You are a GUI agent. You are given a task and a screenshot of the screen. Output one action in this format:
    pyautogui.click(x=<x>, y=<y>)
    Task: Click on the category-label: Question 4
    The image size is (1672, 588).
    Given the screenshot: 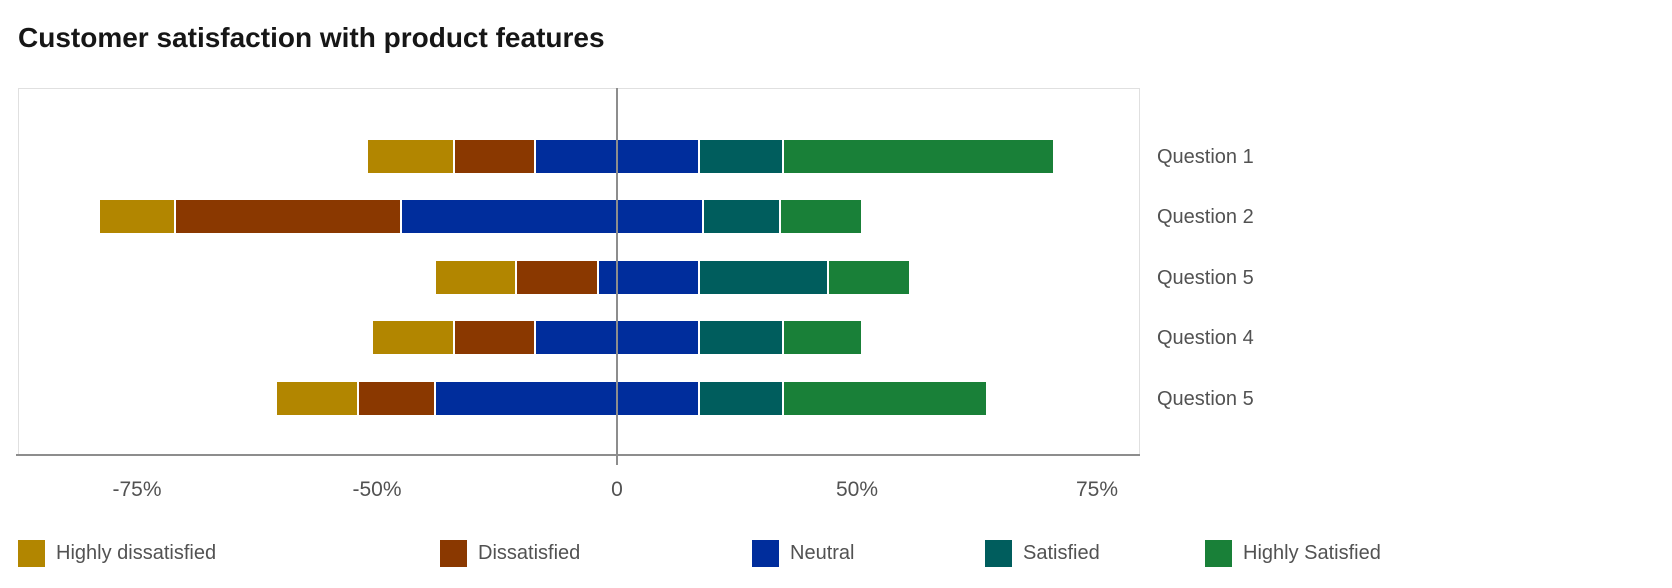 What is the action you would take?
    pyautogui.click(x=1205, y=337)
    